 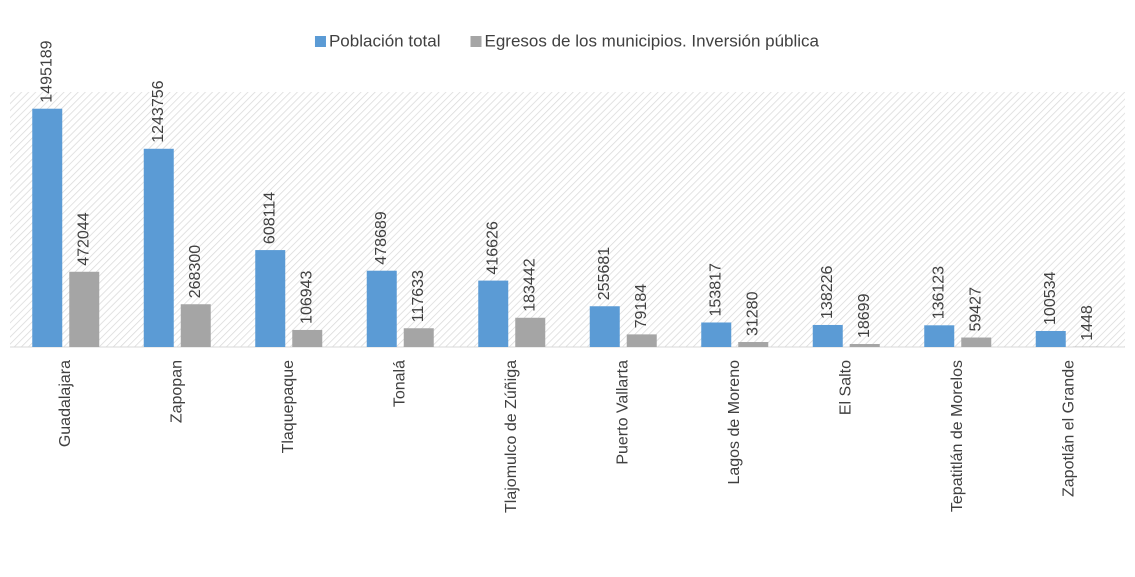 What do you see at coordinates (864, 315) in the screenshot?
I see `data-label: 18699` at bounding box center [864, 315].